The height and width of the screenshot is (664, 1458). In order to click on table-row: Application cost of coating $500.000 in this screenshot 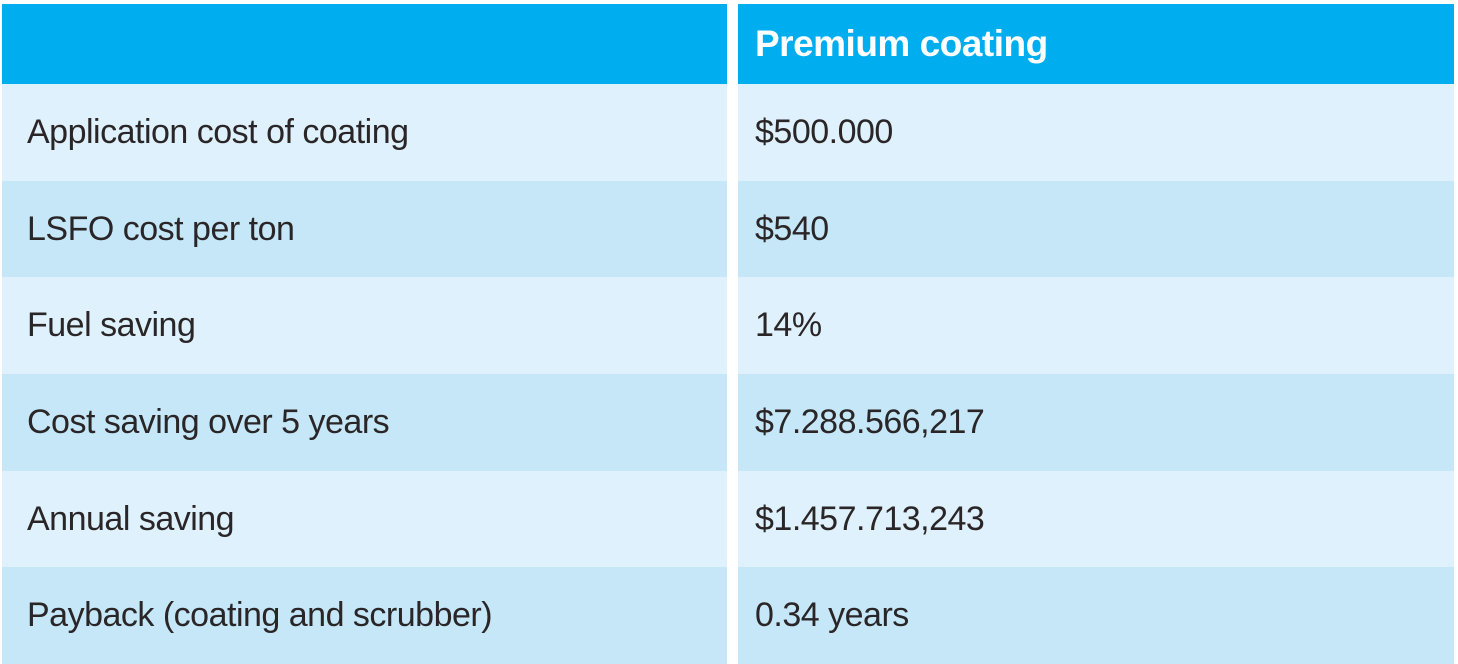, I will do `click(728, 132)`.